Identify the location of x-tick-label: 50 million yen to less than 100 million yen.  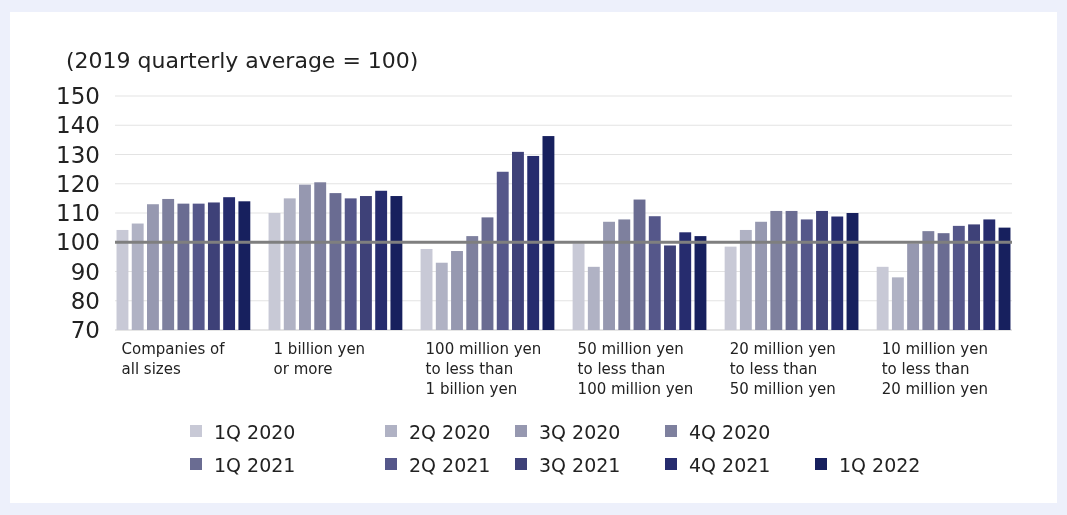
(635, 369).